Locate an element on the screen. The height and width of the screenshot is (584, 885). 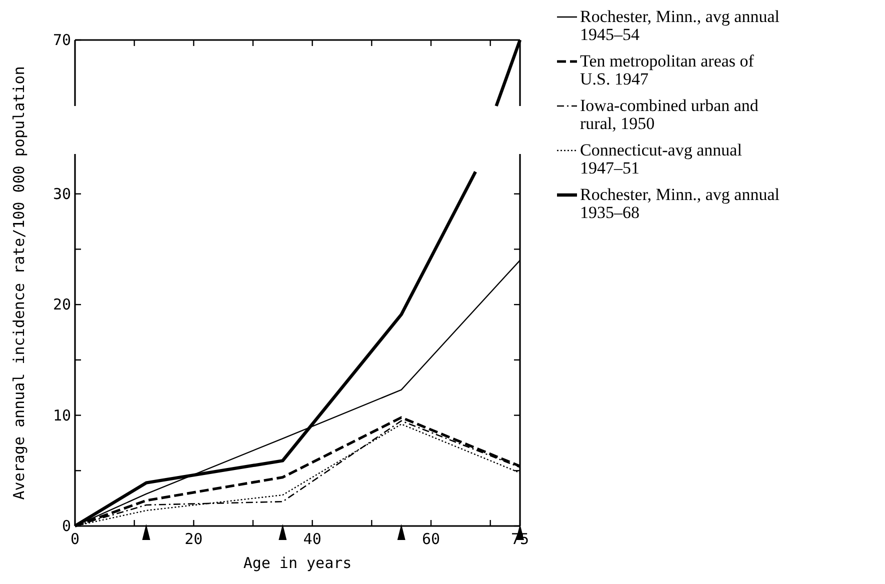
legend-label: Connecticut-avg annual 1947–51 is located at coordinates (661, 159).